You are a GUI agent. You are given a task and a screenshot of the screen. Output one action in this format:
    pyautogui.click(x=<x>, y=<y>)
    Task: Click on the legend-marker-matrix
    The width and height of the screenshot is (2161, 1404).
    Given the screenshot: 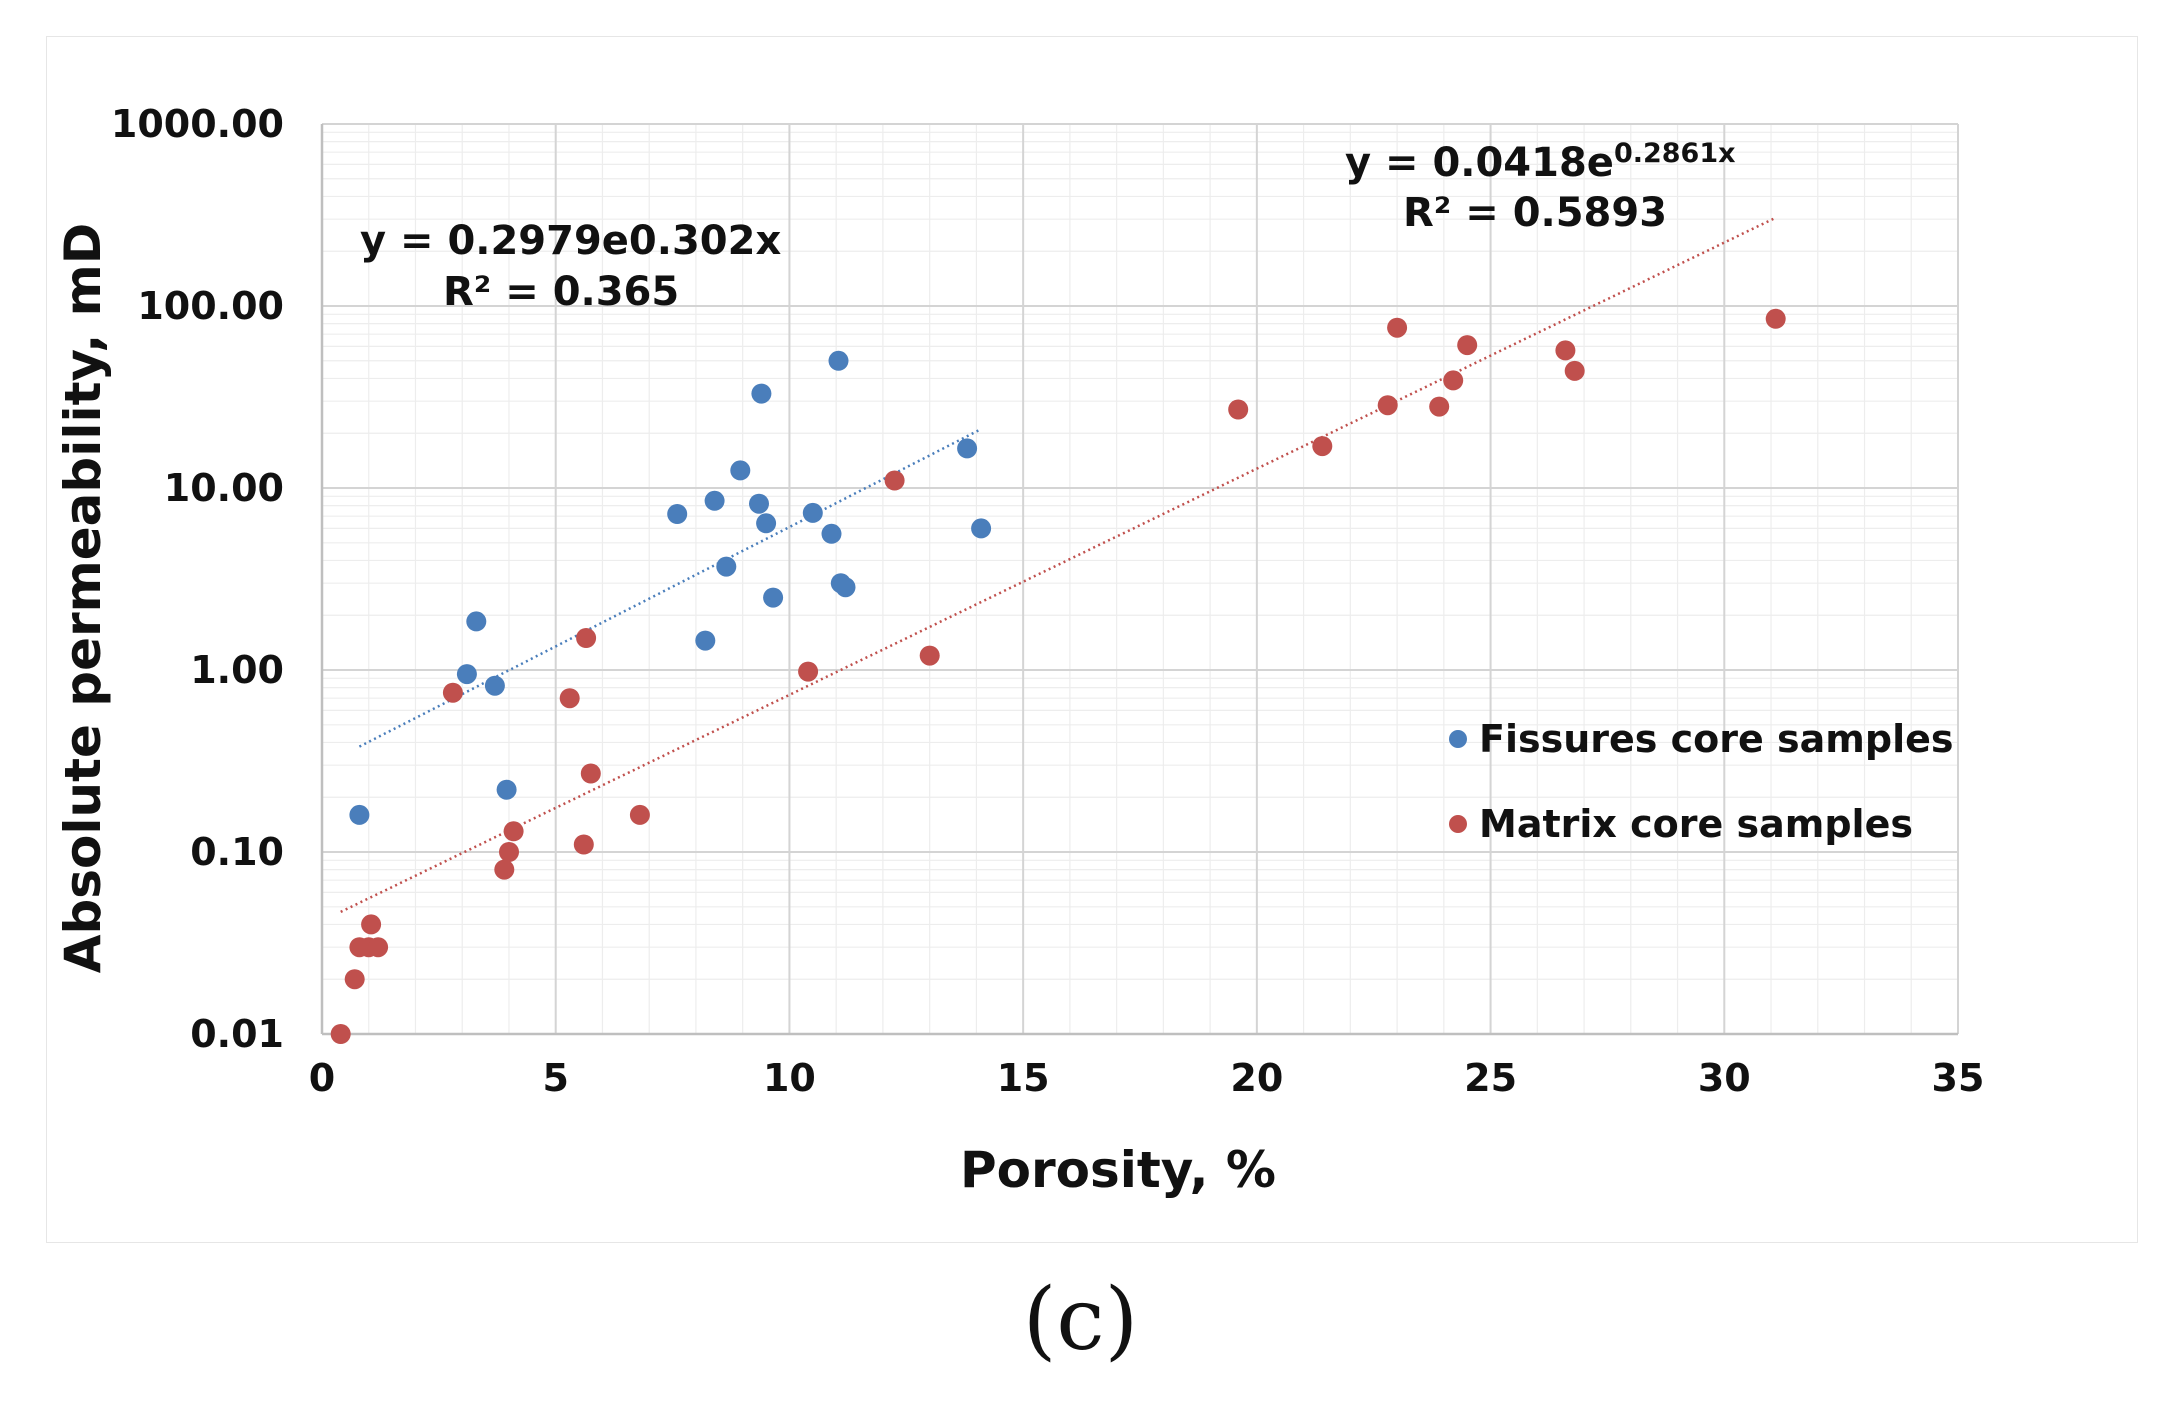 What is the action you would take?
    pyautogui.click(x=1458, y=824)
    